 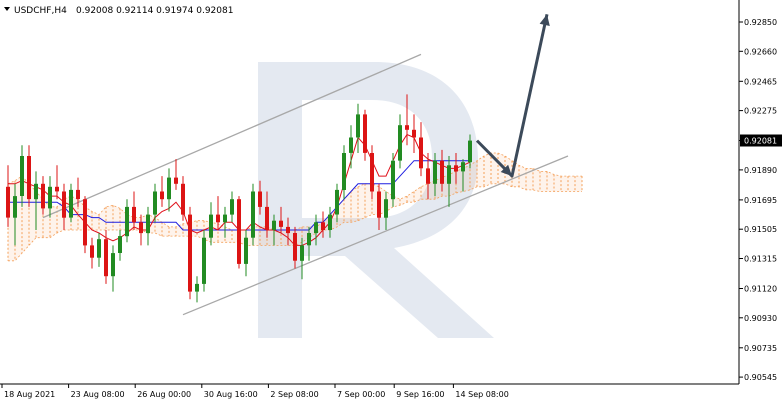 What do you see at coordinates (29, 394) in the screenshot?
I see `x-tick-label: 18 Aug 2021` at bounding box center [29, 394].